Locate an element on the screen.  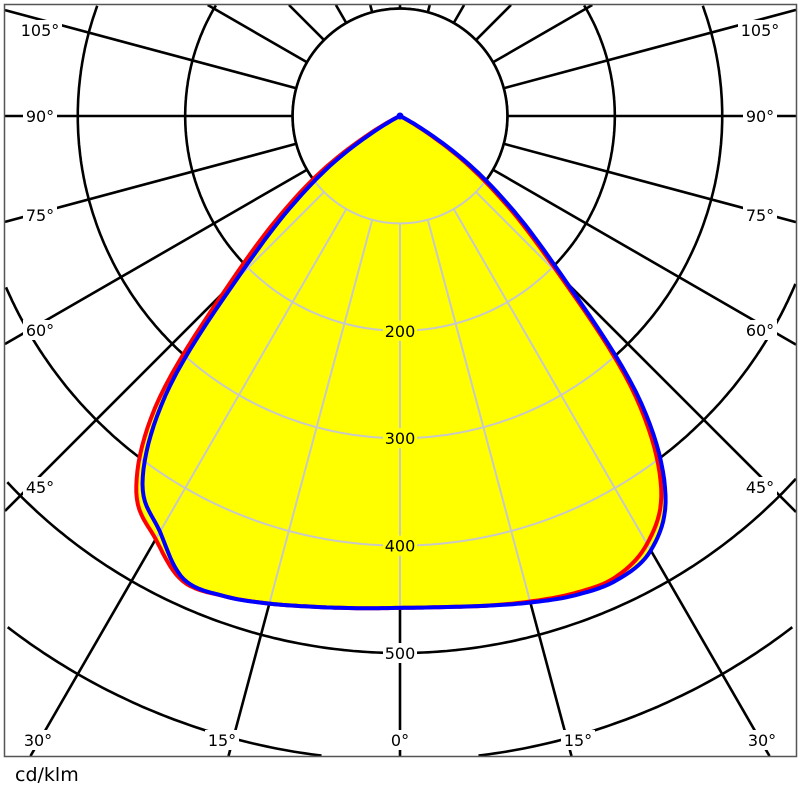
angle-label-right-30-bg is located at coordinates (762, 740).